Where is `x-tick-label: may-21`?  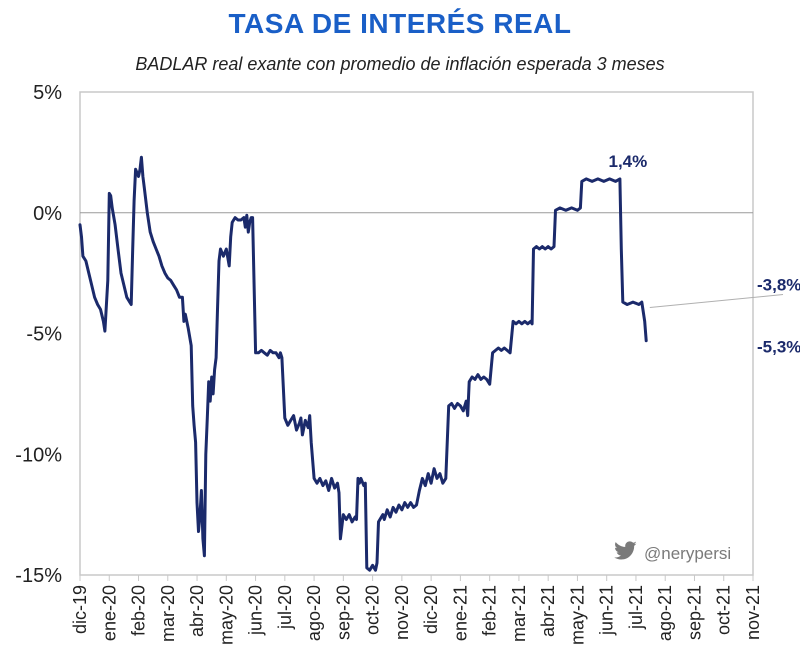 x-tick-label: may-21 is located at coordinates (577, 615).